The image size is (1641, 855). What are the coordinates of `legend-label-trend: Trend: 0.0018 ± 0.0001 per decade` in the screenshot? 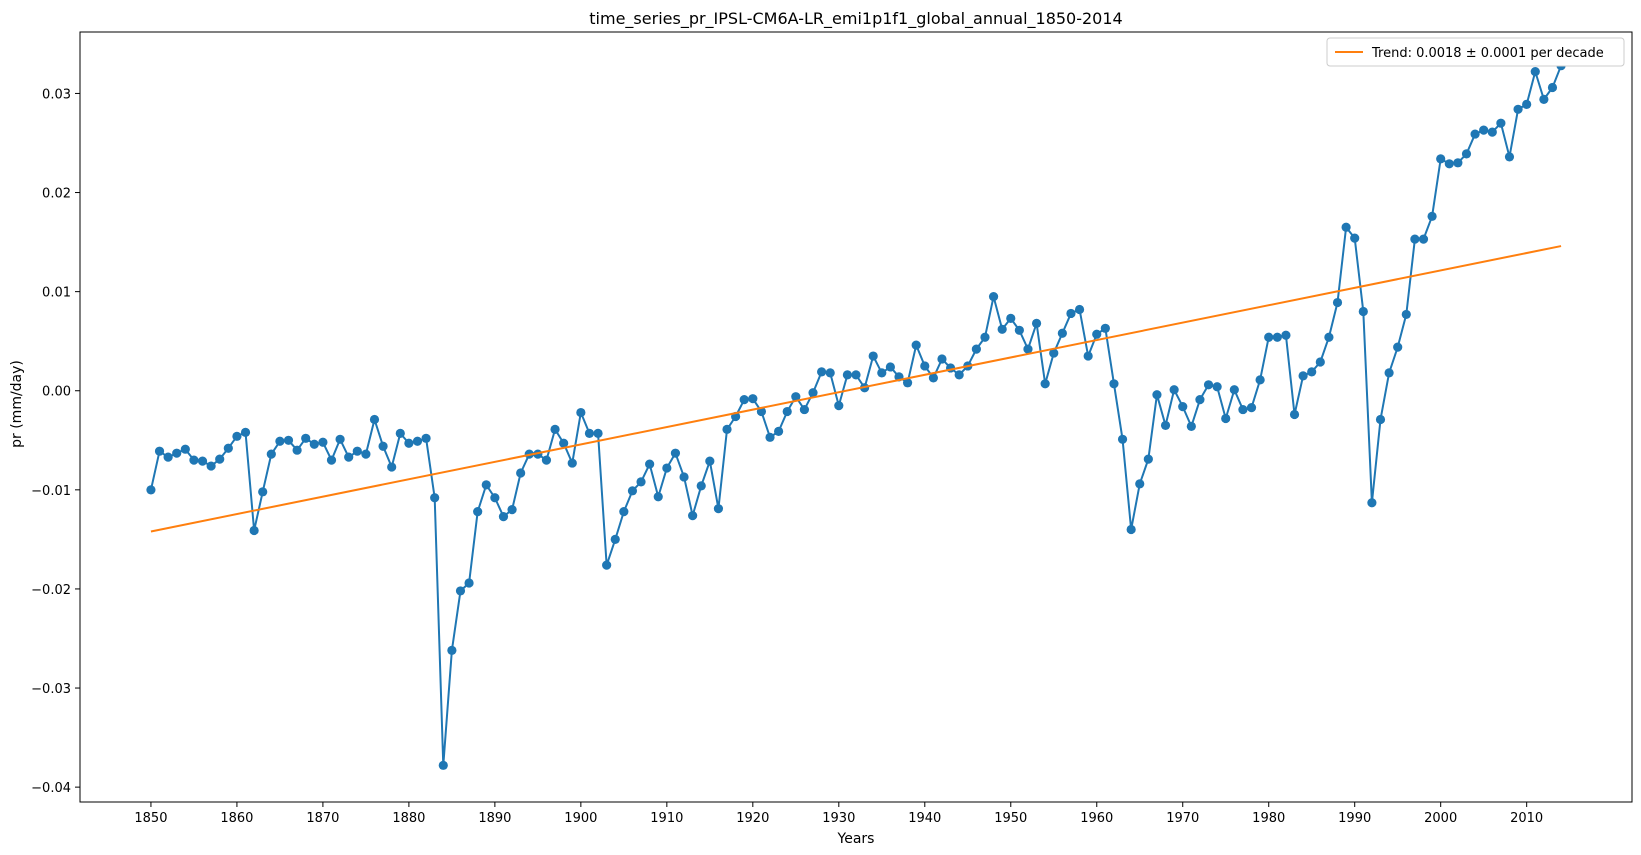 It's located at (1487, 53).